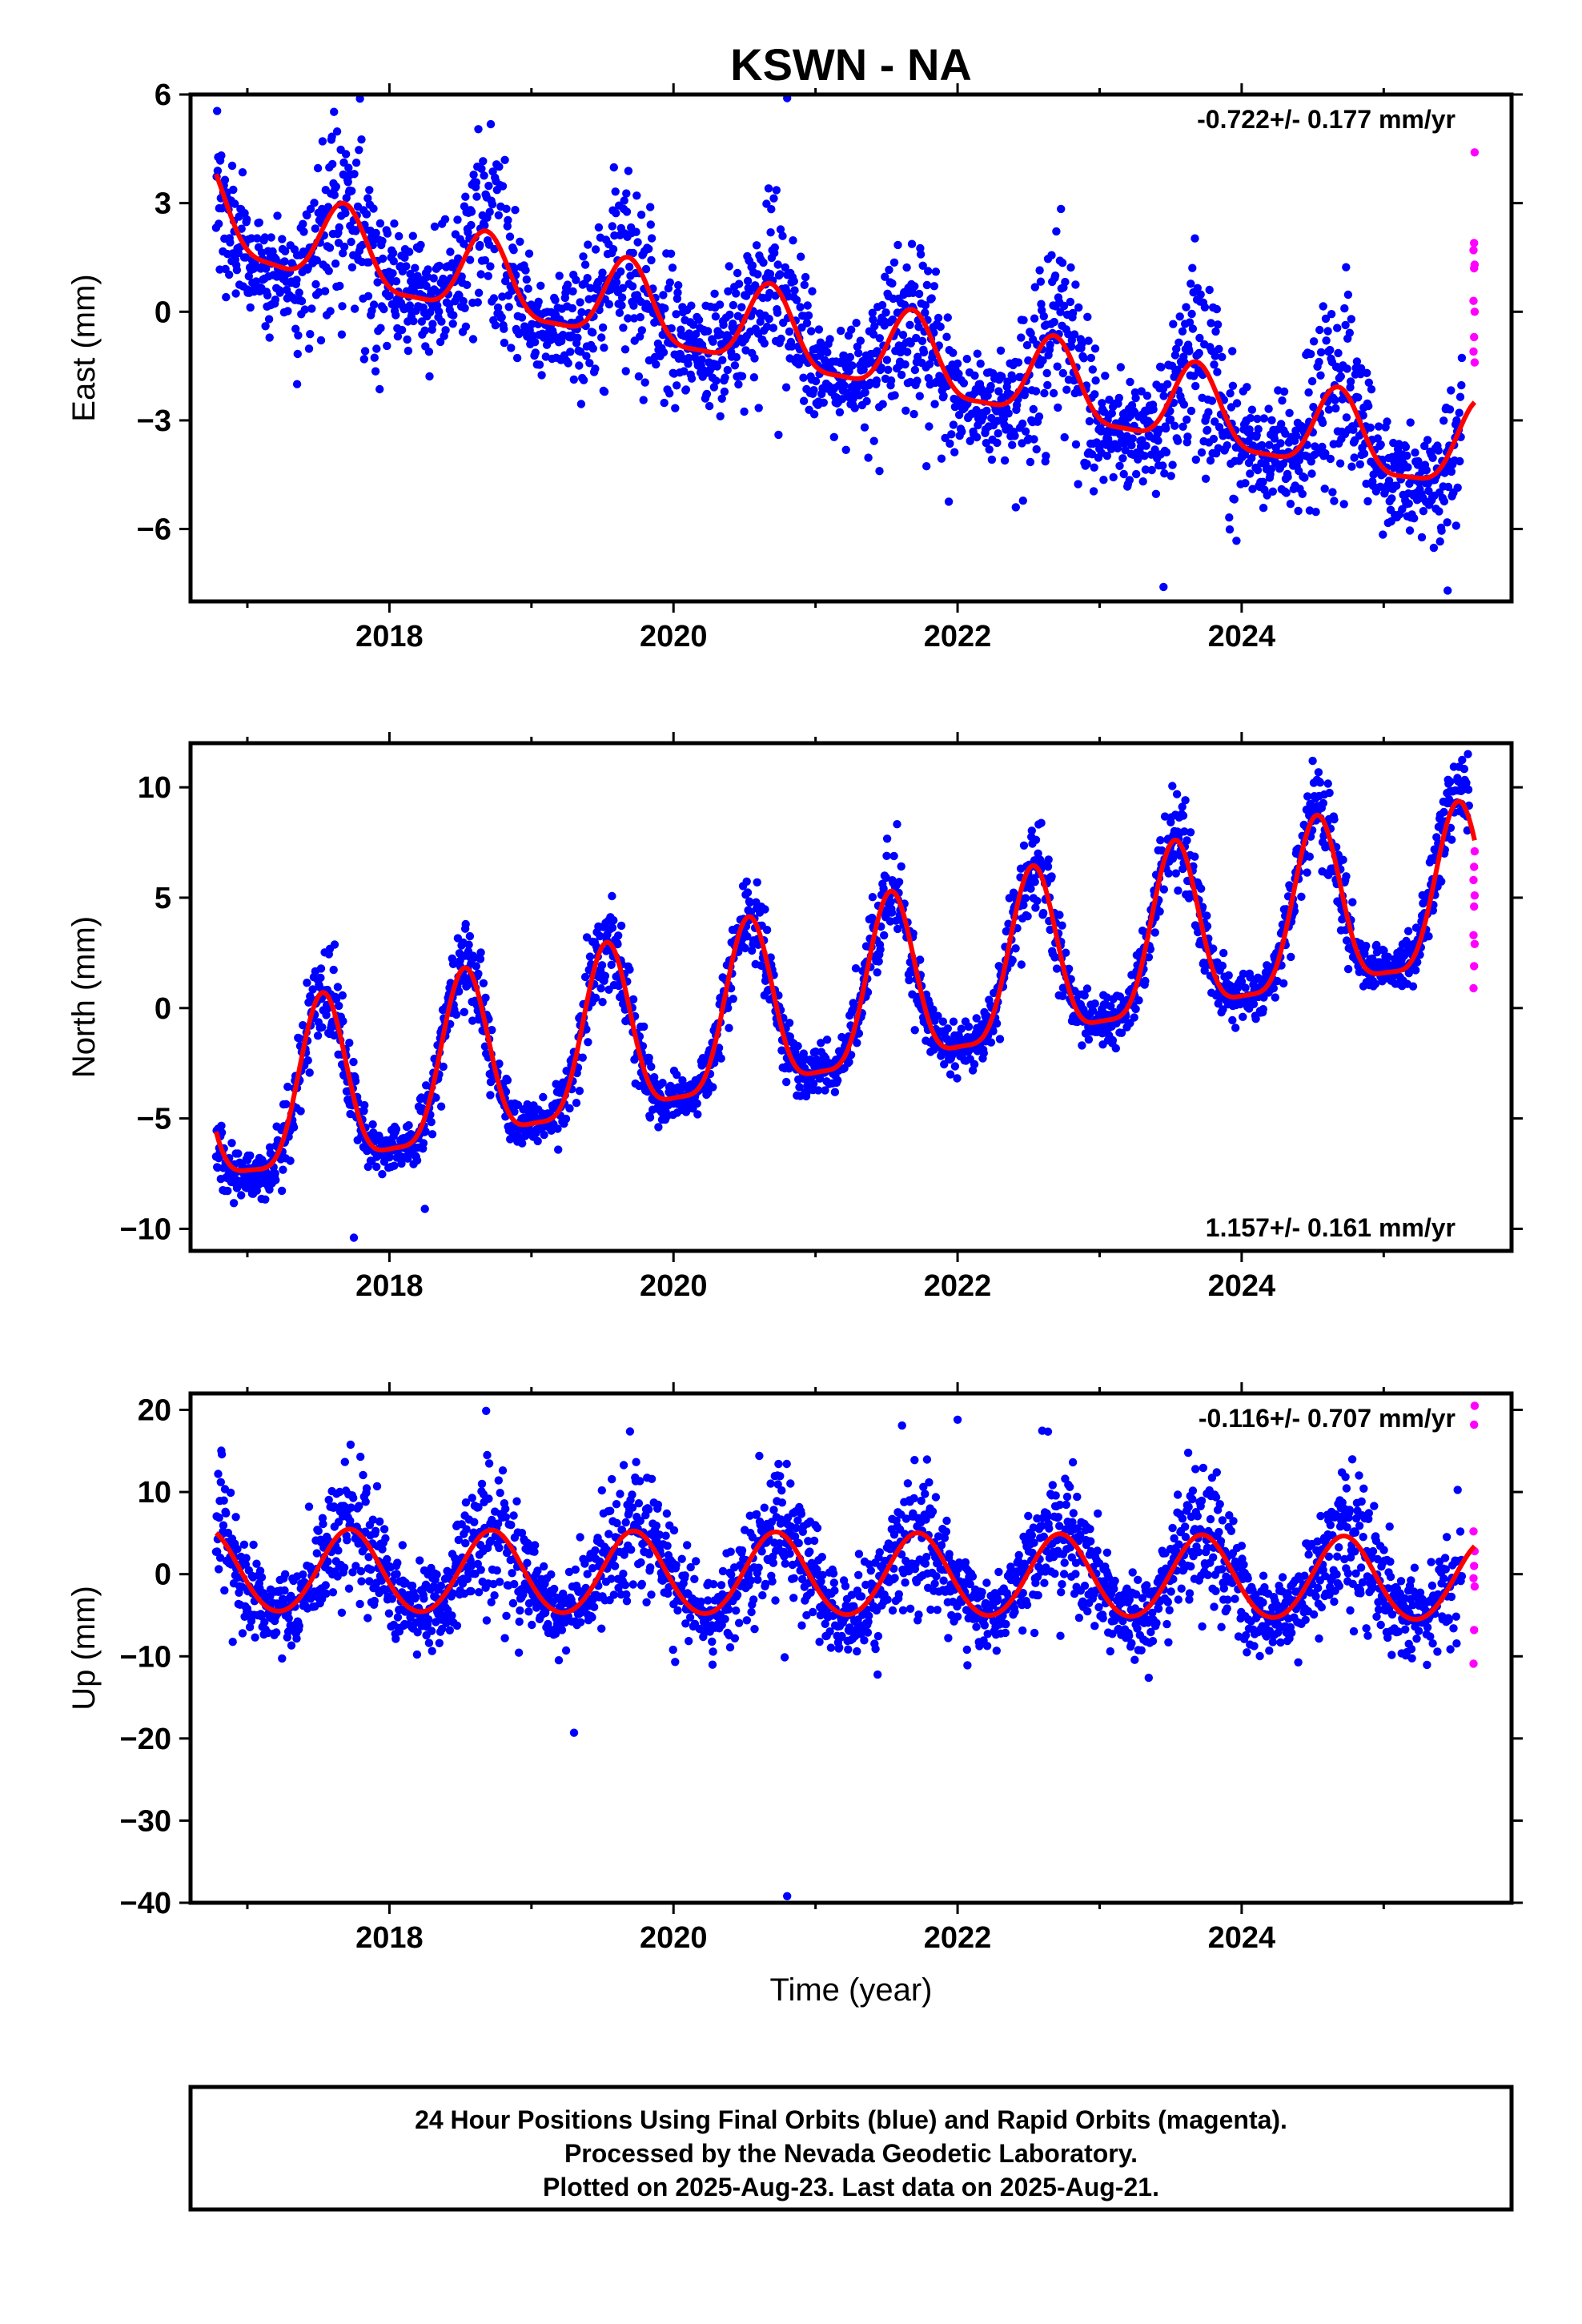  What do you see at coordinates (154, 530) in the screenshot?
I see `y-tick-label: −6` at bounding box center [154, 530].